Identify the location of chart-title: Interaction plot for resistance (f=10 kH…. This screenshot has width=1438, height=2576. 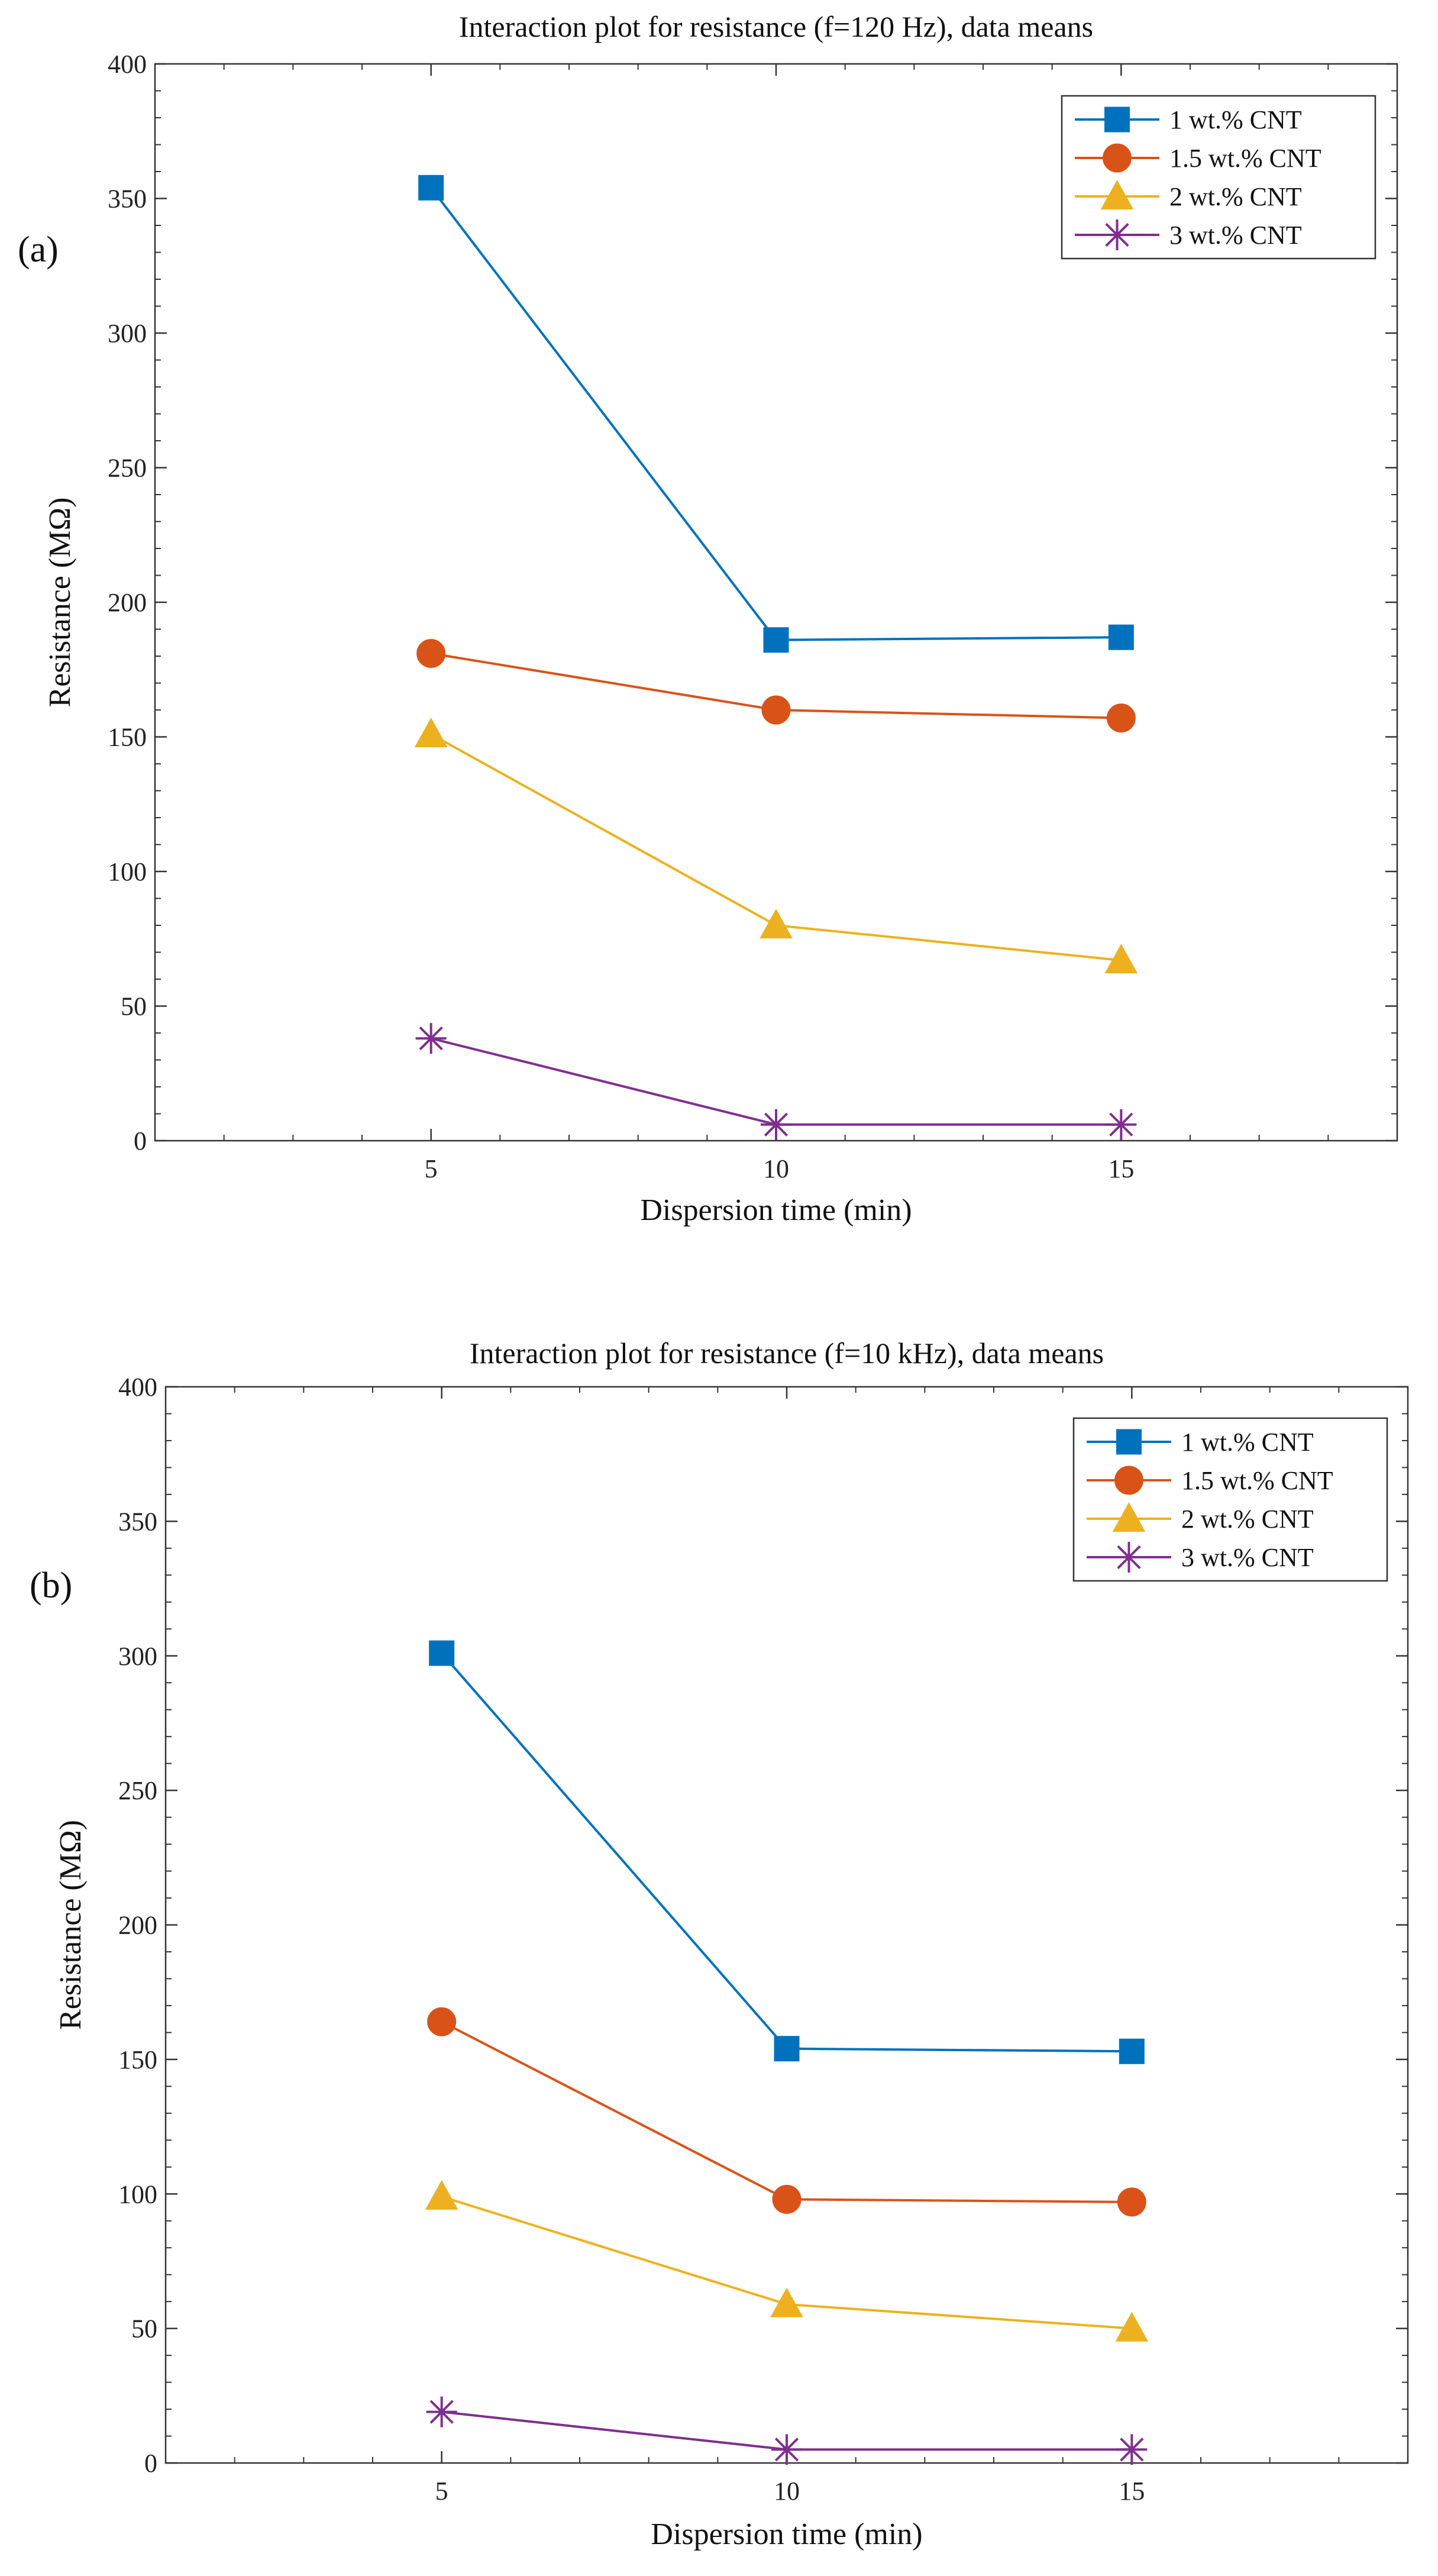
(787, 1353).